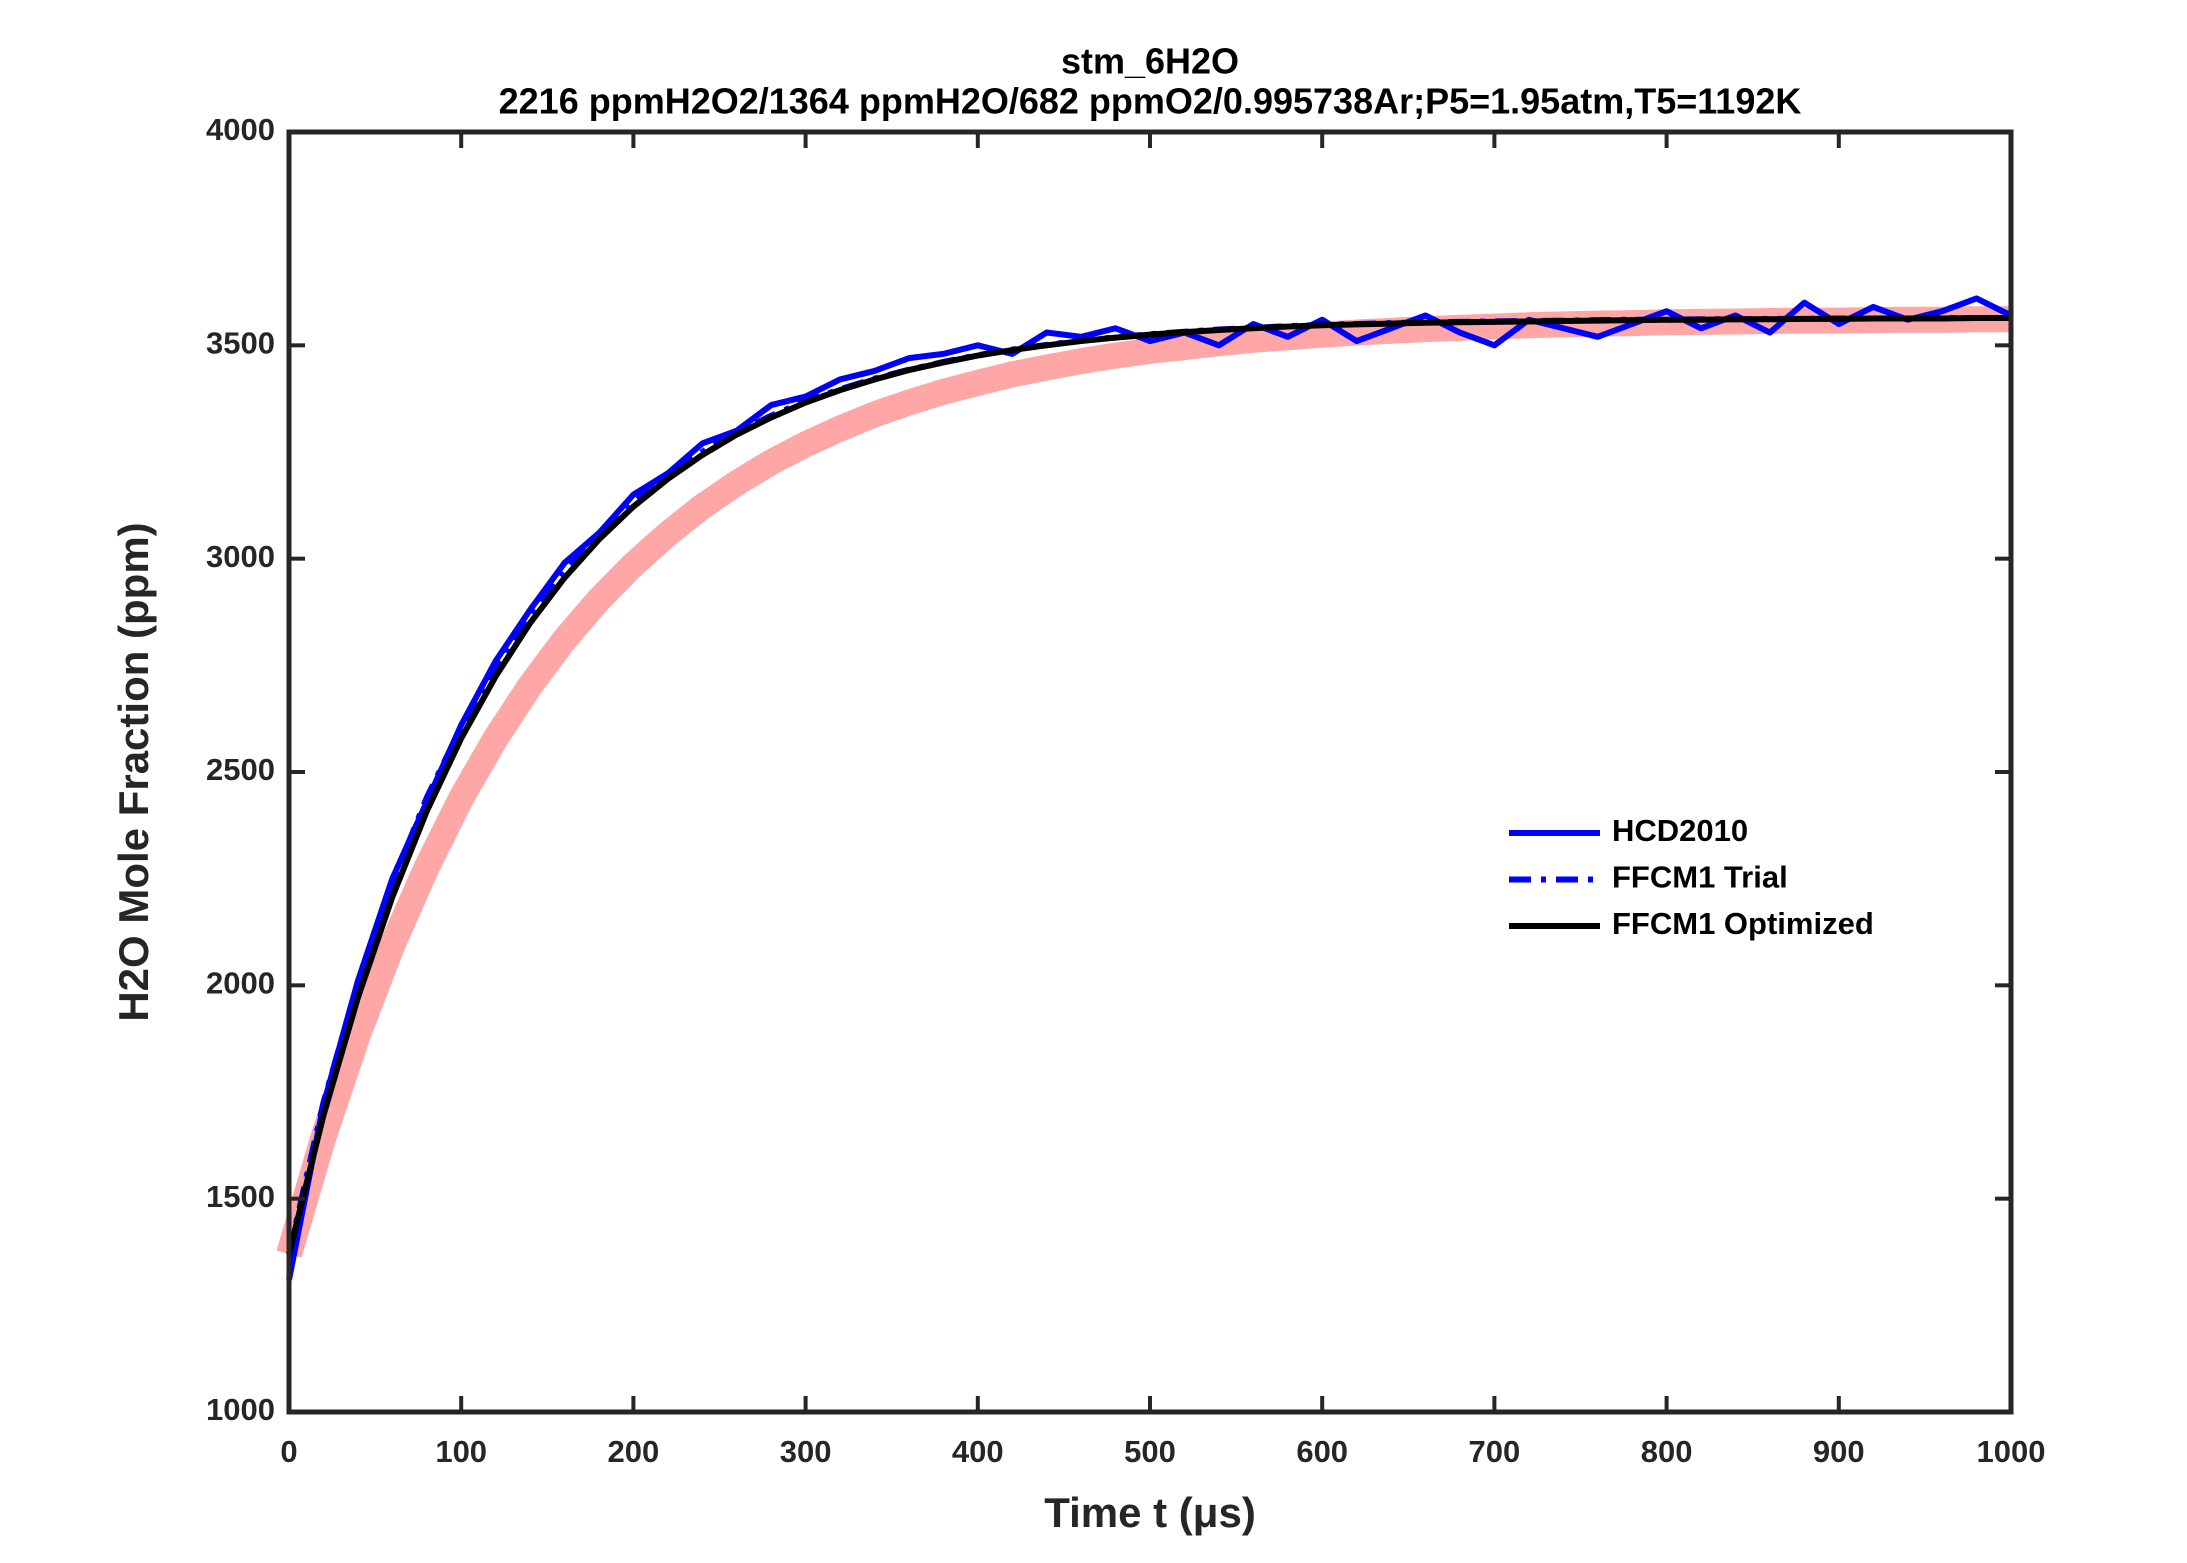  I want to click on y-tick-label: 1000, so click(240, 1409).